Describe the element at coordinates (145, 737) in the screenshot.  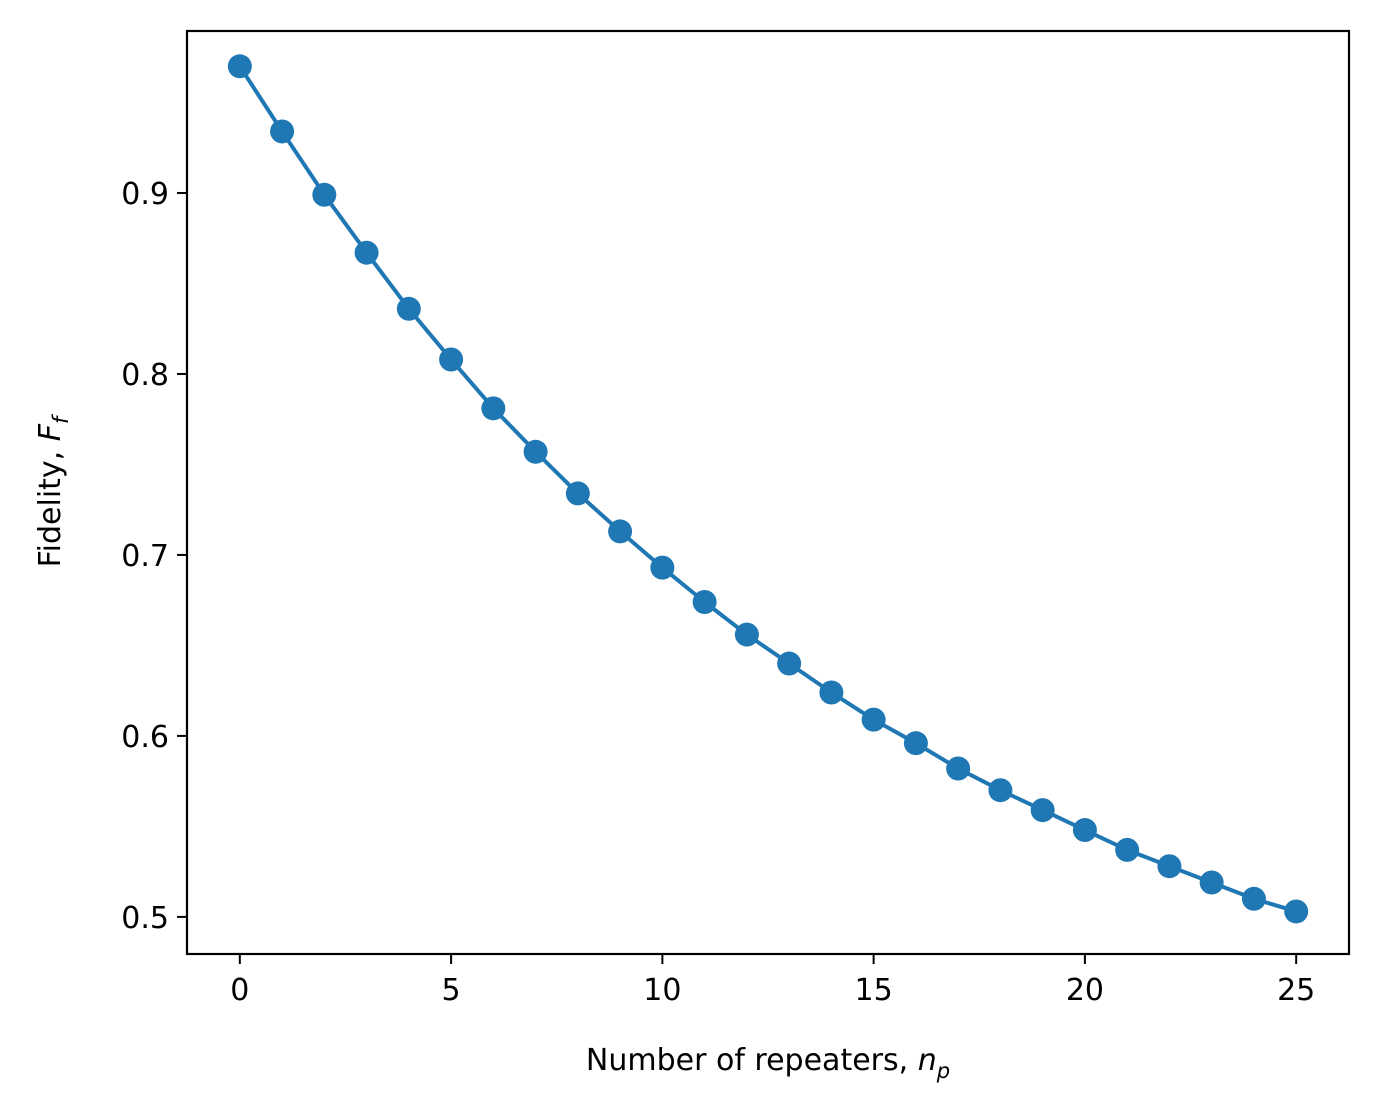
I see `y-tick-label: 0.6` at that location.